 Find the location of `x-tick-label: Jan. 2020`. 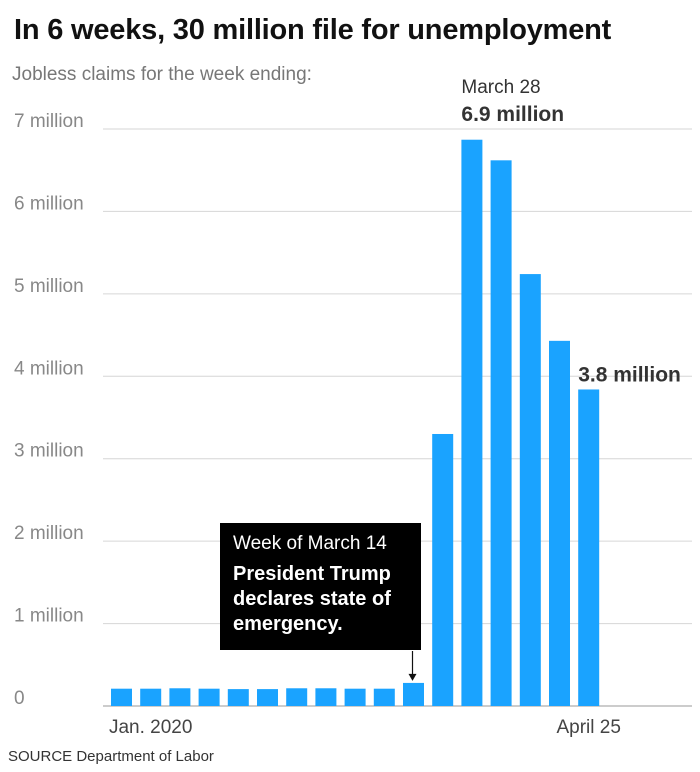

x-tick-label: Jan. 2020 is located at coordinates (150, 727).